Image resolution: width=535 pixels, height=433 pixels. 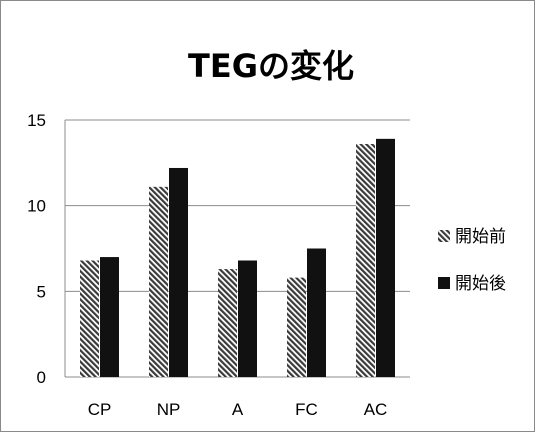 I want to click on x-category-label: AC, so click(x=376, y=409).